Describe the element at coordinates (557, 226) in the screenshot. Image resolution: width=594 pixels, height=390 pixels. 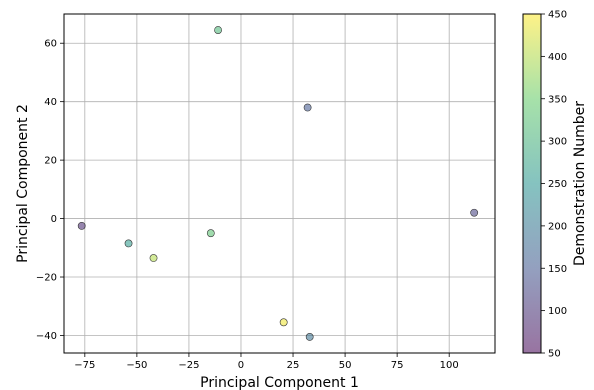
I see `colorbar-tick-label: 200` at that location.